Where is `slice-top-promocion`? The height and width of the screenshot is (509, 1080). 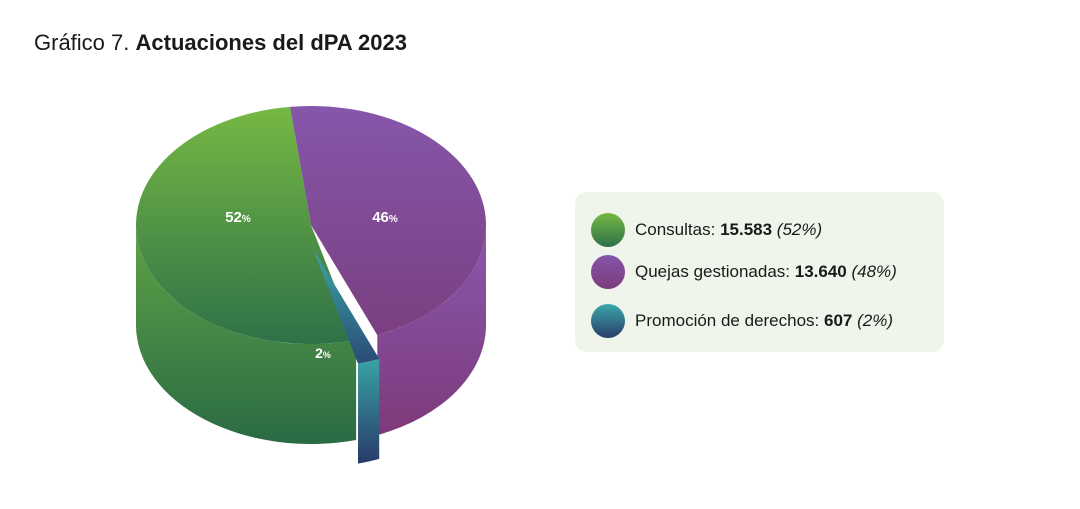
slice-top-promocion is located at coordinates (346, 306).